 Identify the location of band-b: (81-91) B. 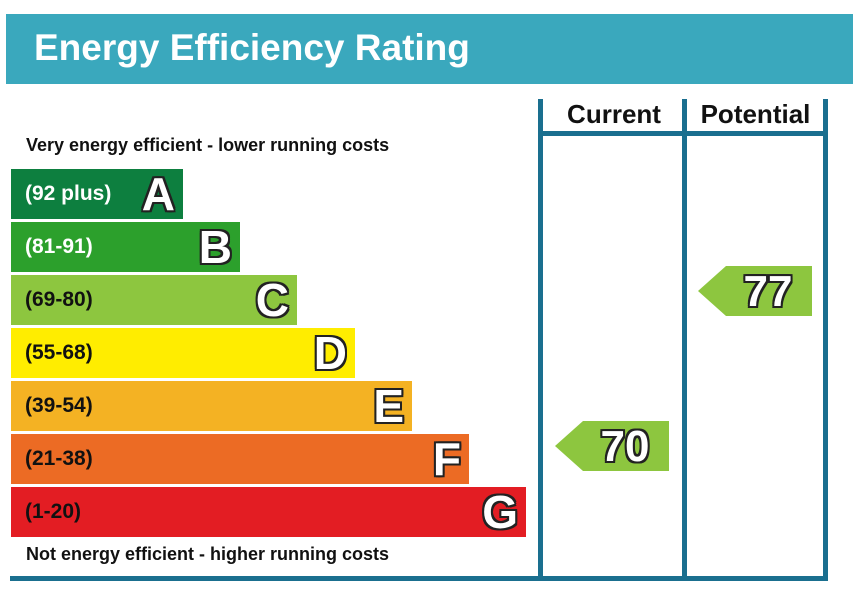
(125, 247).